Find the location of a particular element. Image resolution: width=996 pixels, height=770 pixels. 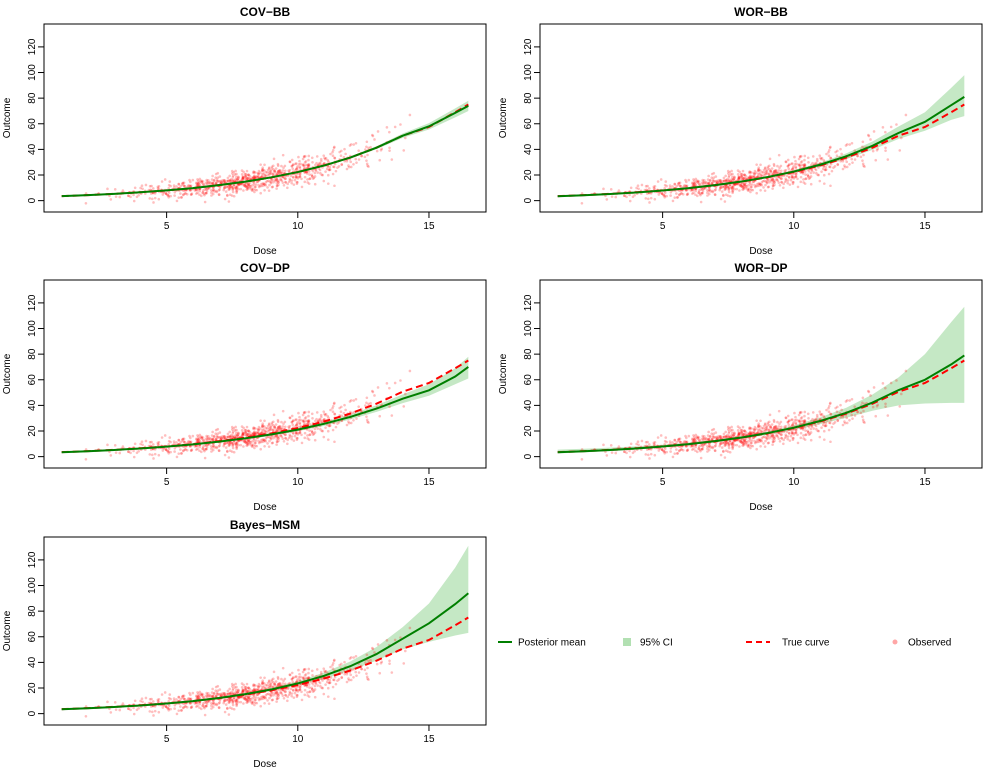

x-axis-label: Dose is located at coordinates (265, 251).